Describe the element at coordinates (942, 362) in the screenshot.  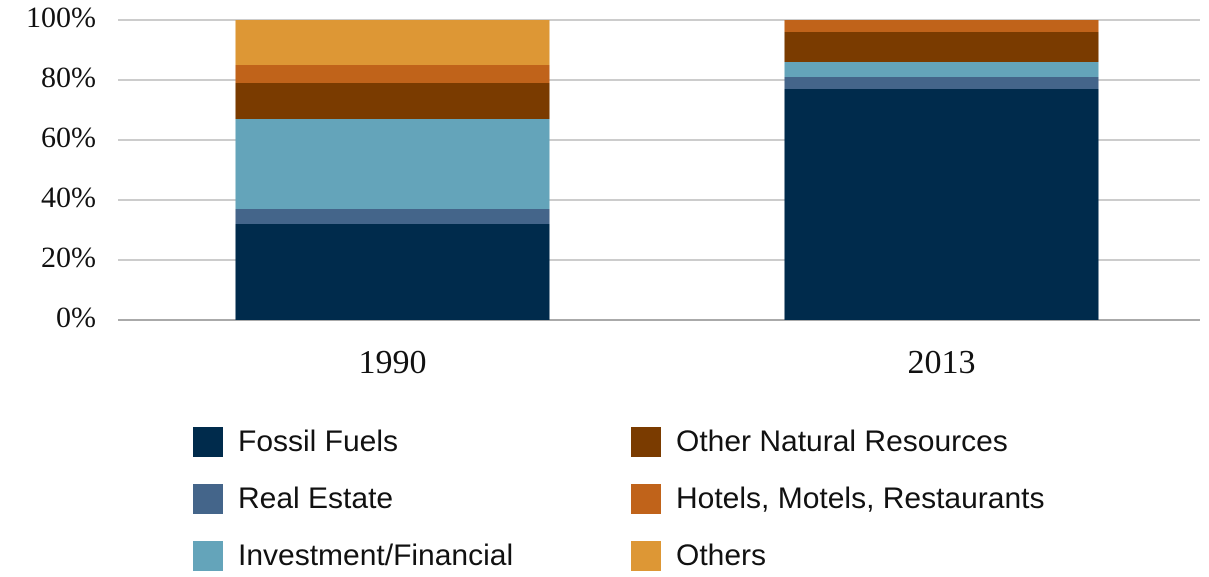
I see `x-tick-label: 2013` at that location.